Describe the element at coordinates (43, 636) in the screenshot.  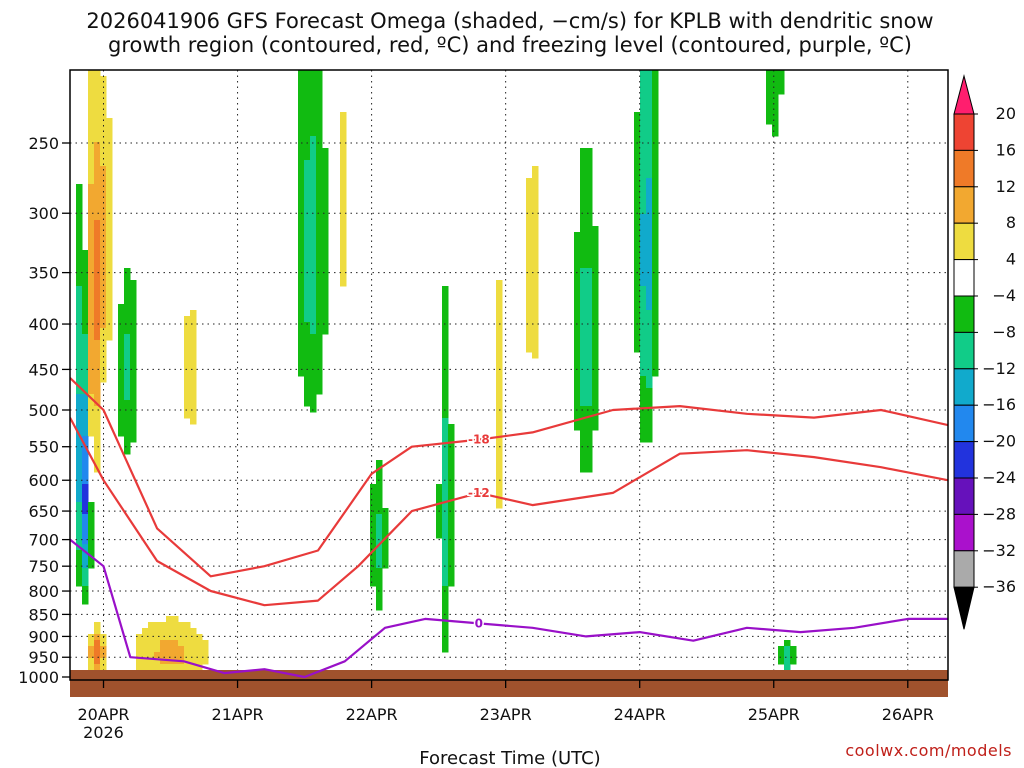
I see `y-tick-label: 900` at that location.